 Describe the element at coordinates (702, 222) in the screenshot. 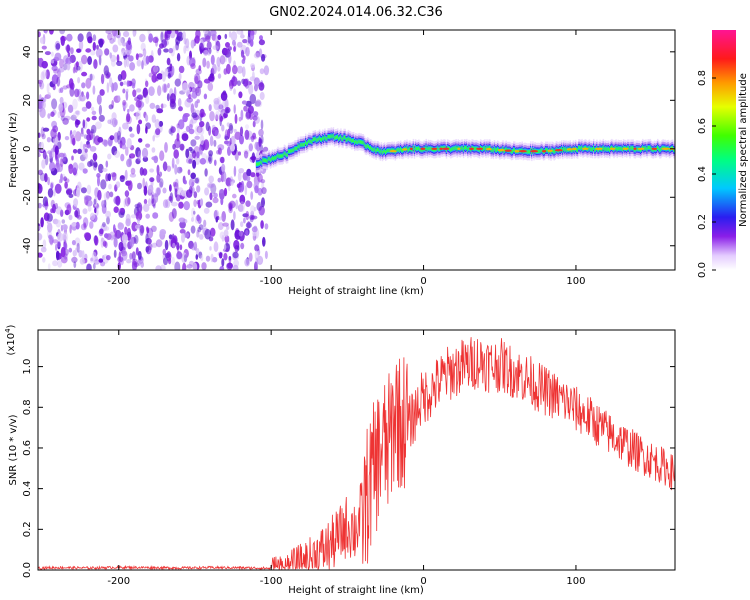

I see `colorbar-tick-label: 0.2` at that location.